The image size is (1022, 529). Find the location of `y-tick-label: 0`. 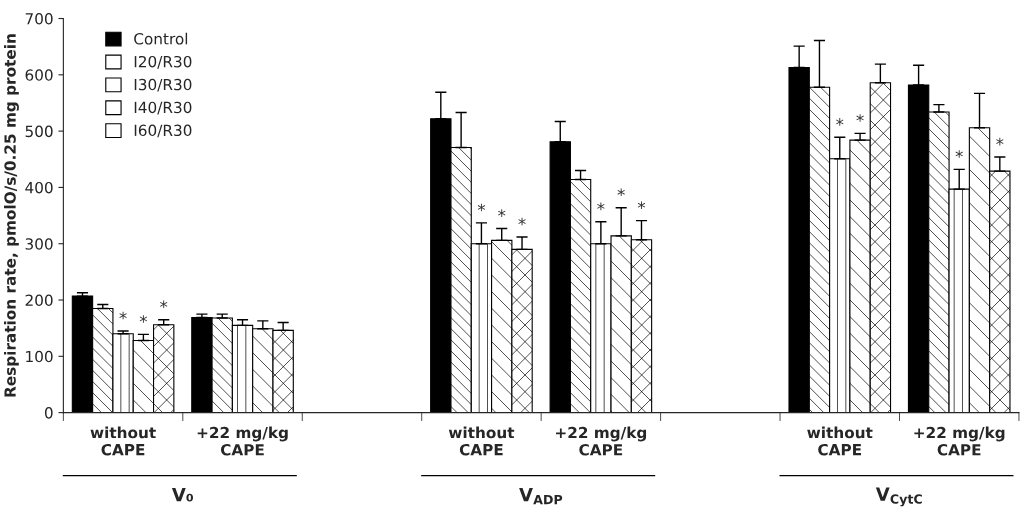

y-tick-label: 0 is located at coordinates (48, 413).